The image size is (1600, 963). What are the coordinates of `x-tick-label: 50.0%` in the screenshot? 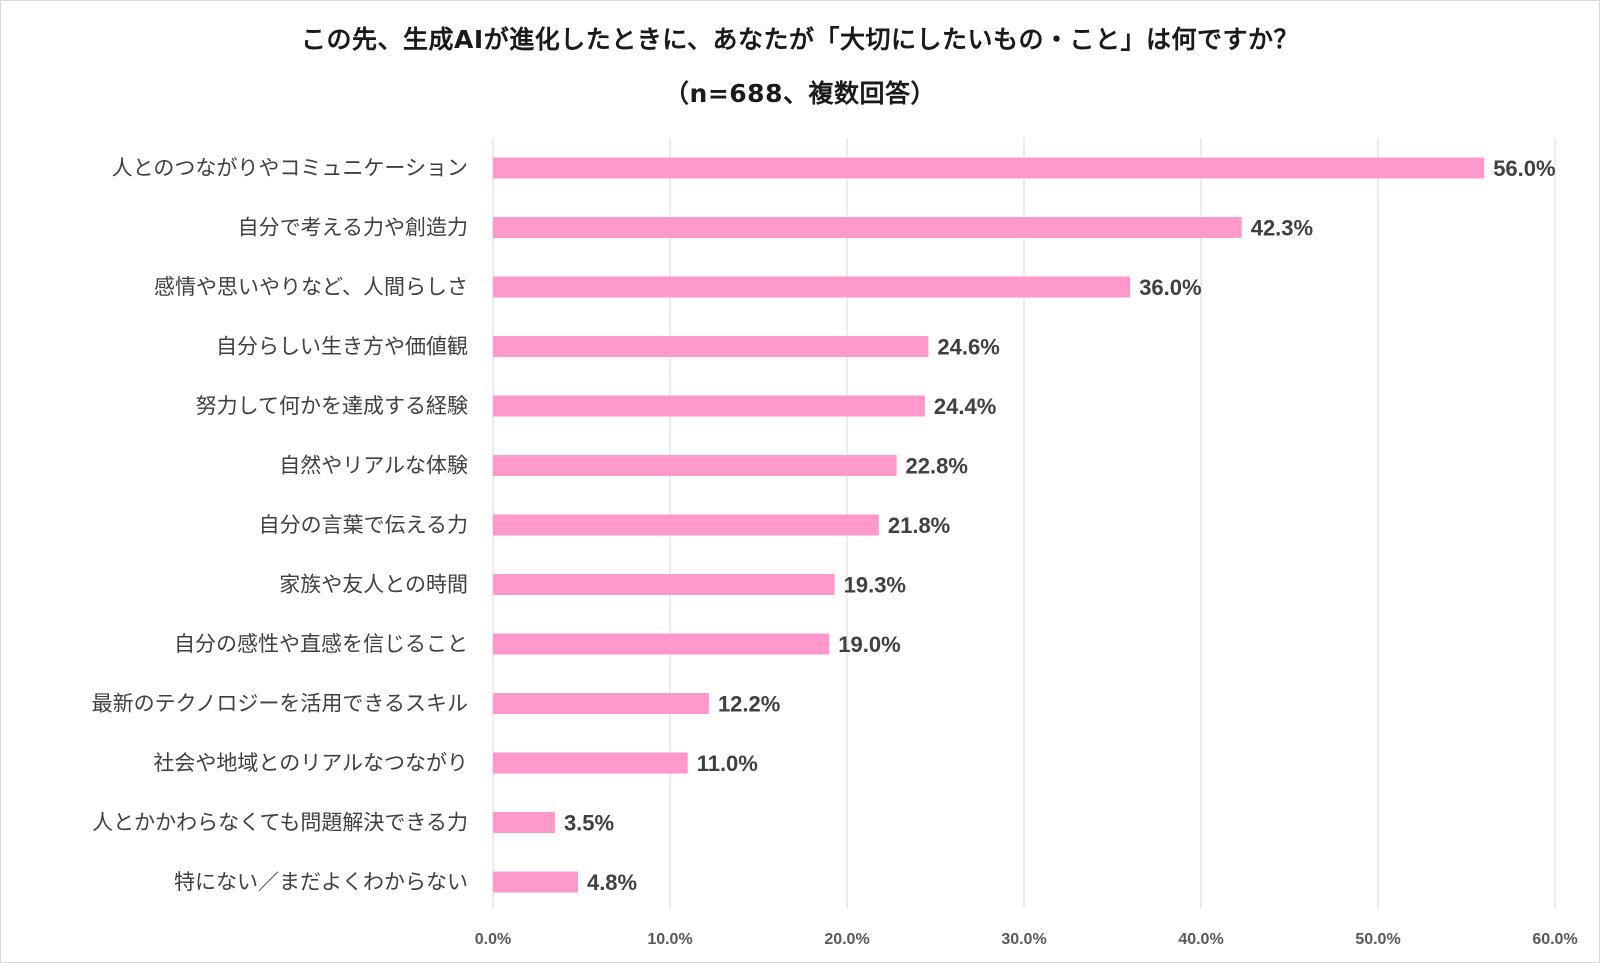 It's located at (1377, 939).